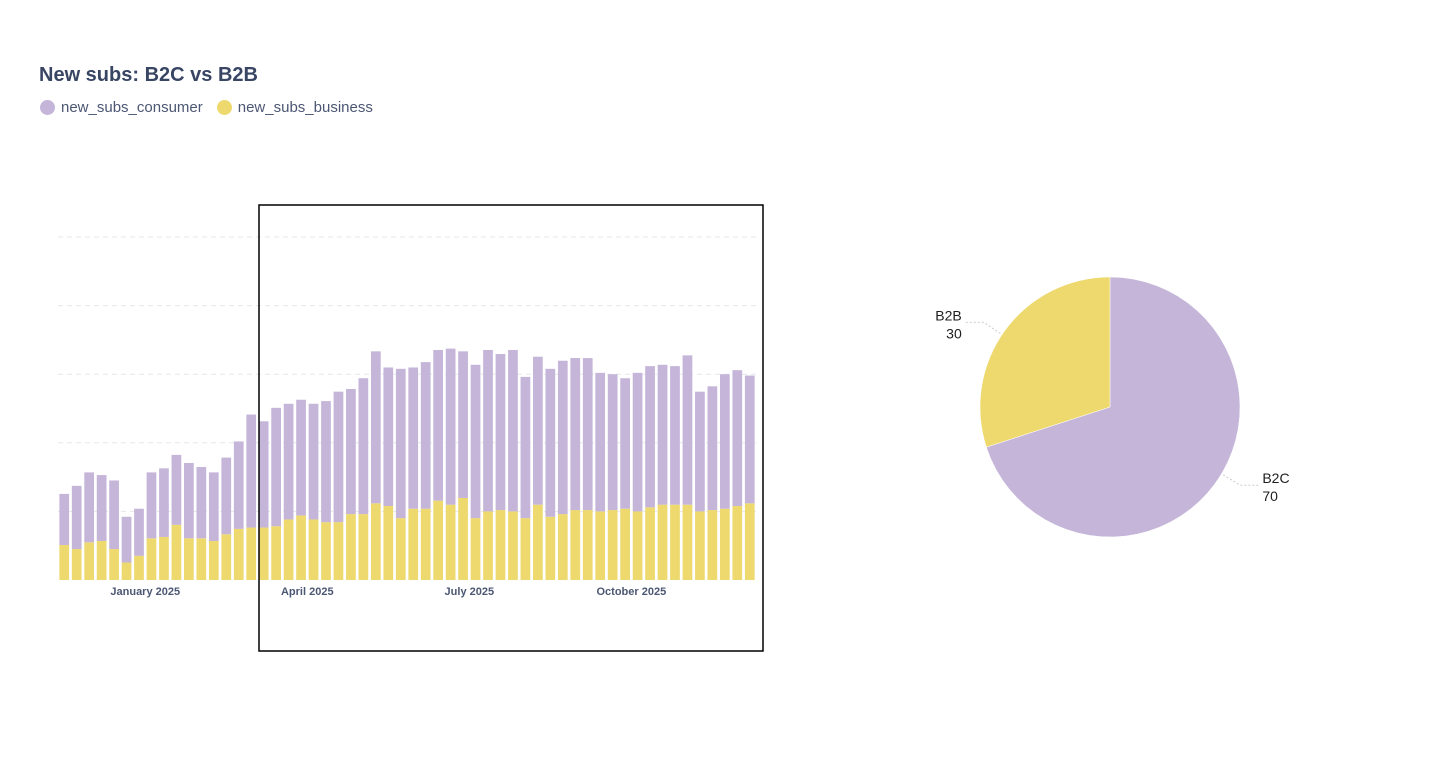 The height and width of the screenshot is (777, 1456). What do you see at coordinates (1113, 407) in the screenshot?
I see `pie-slice-b2c` at bounding box center [1113, 407].